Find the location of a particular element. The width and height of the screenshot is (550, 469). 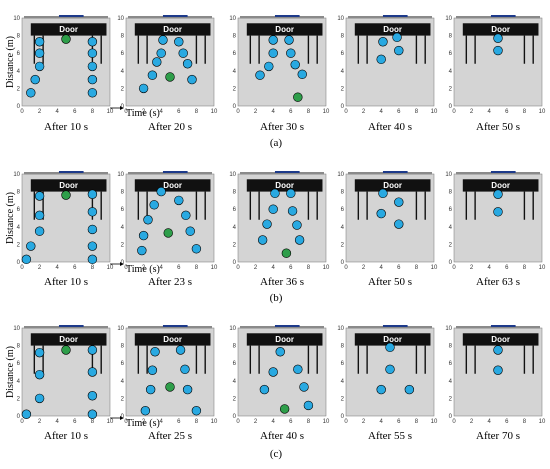

evacuation-panel: Door 00 2 2 4 4 6 6 8 8 10 10 After 20 s is located at coordinates (167, 74).